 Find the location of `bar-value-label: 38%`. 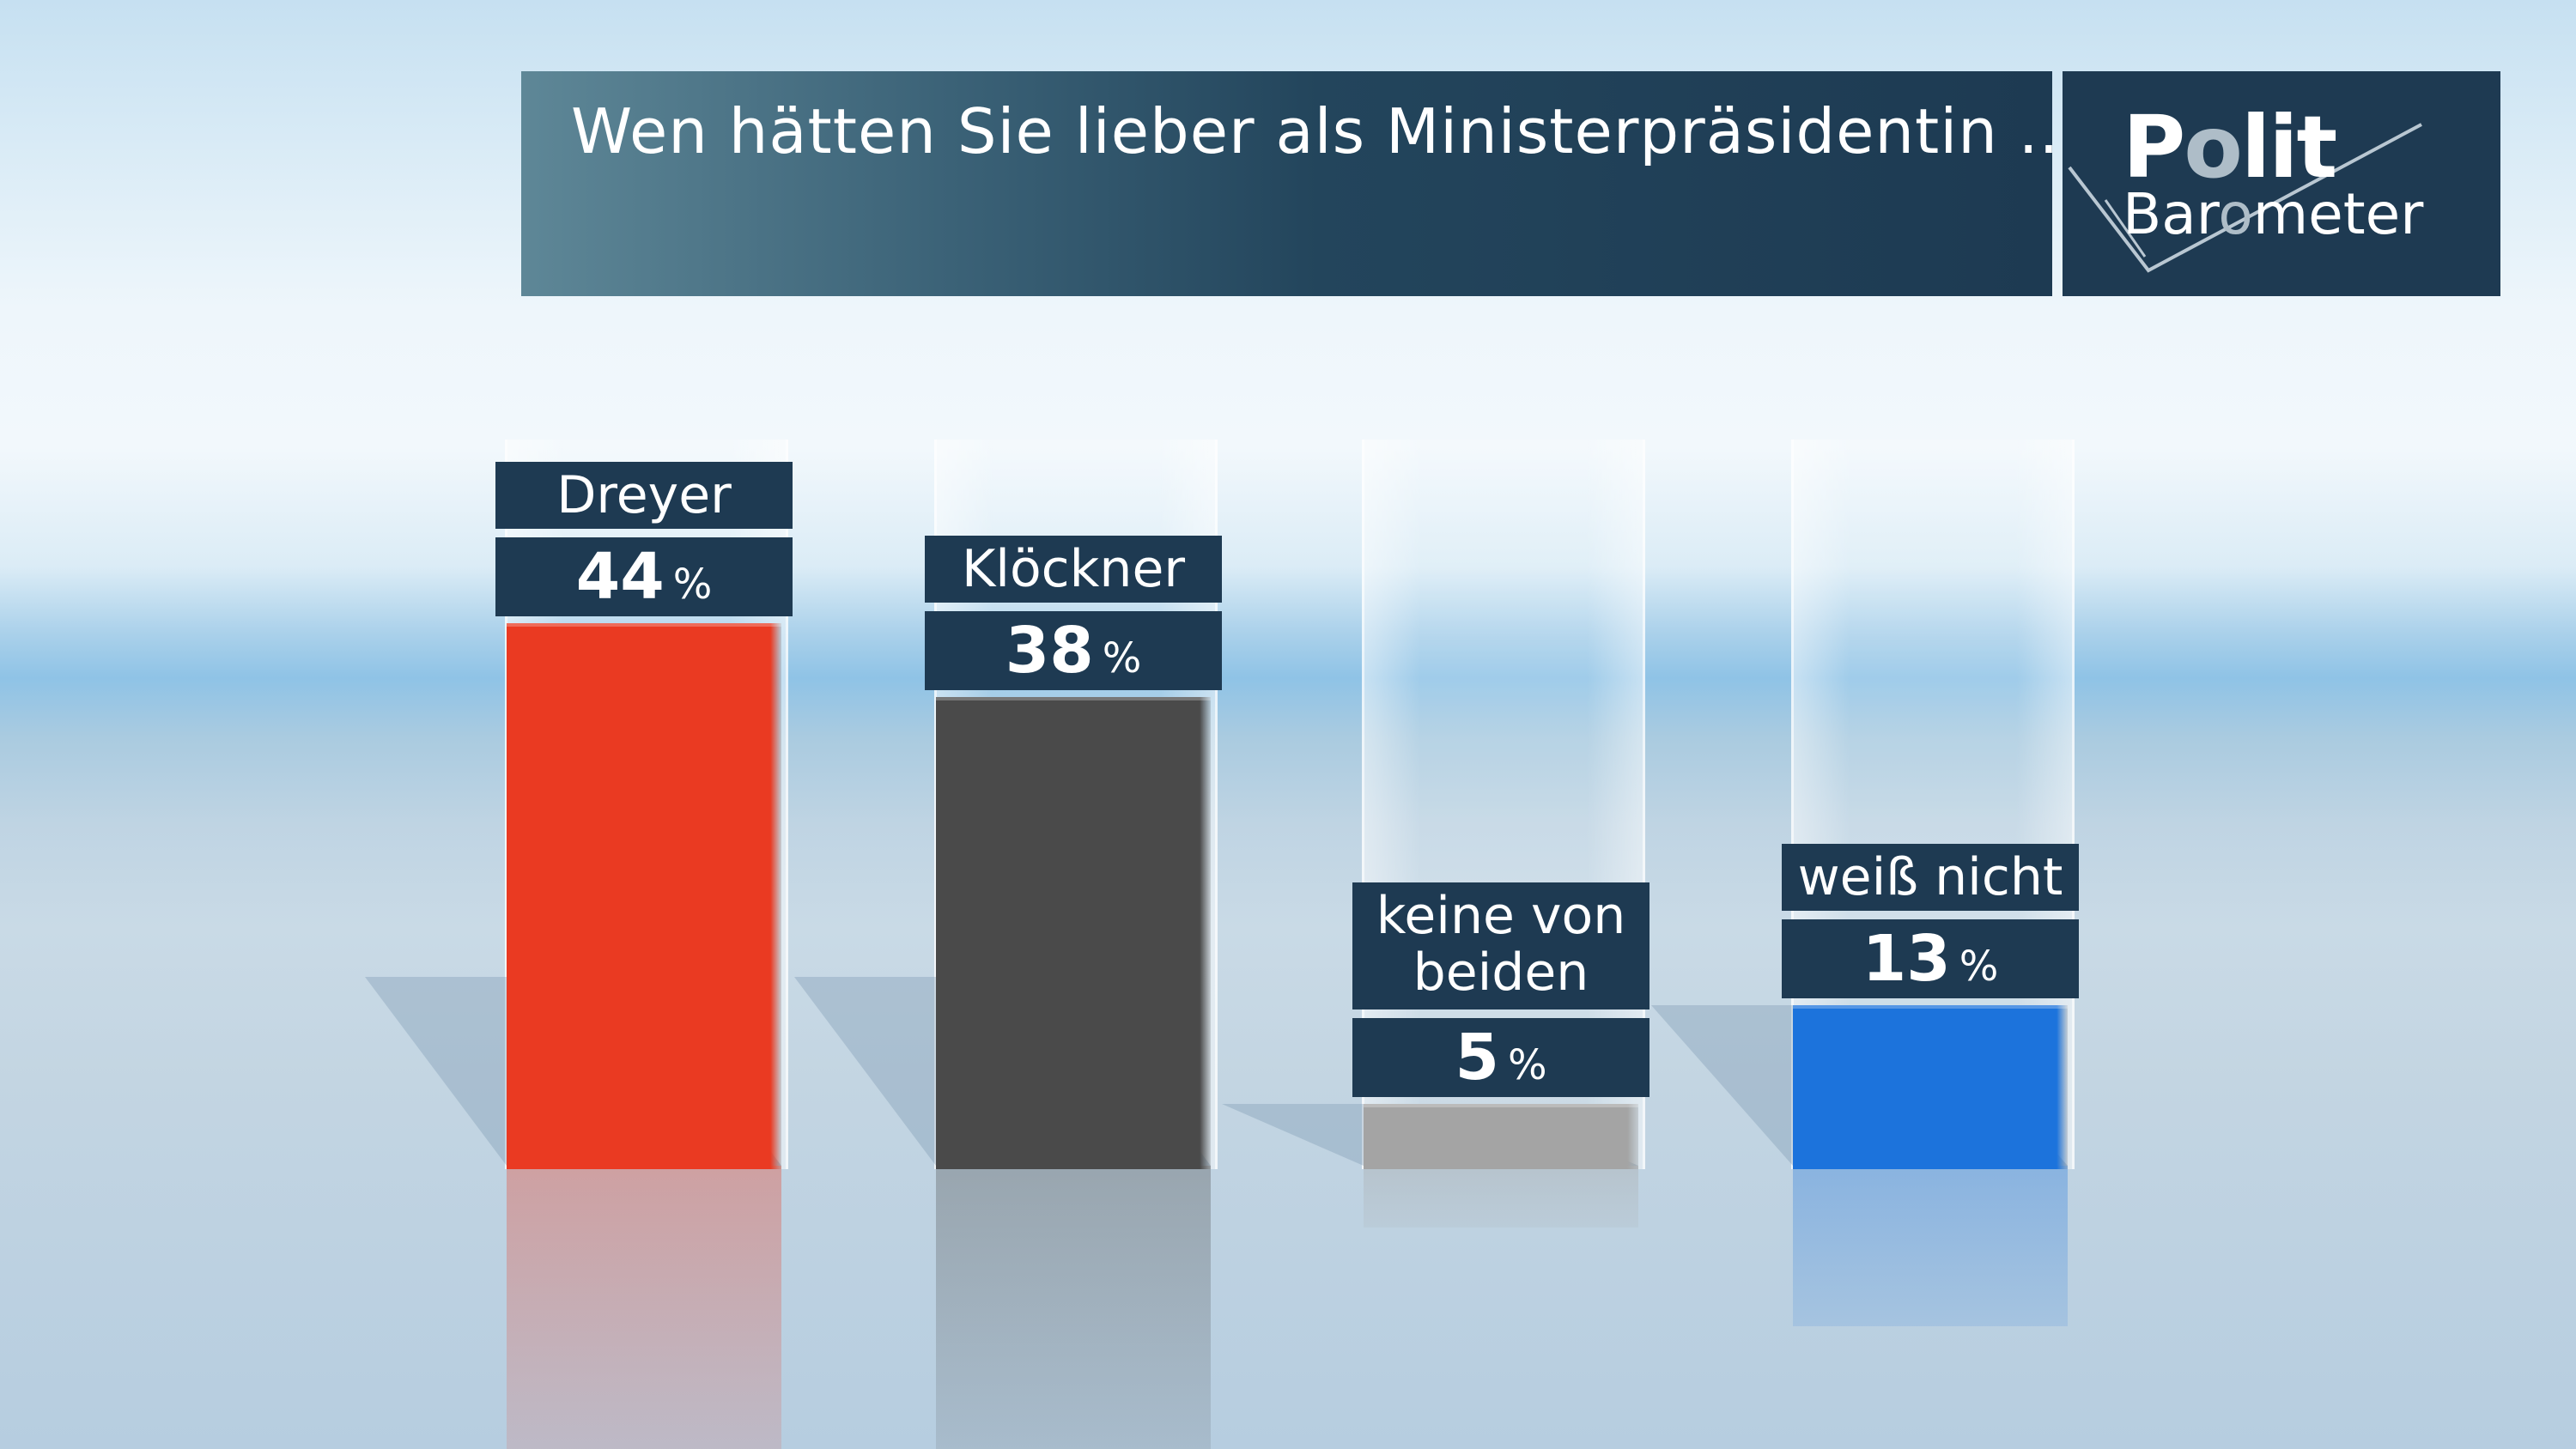

bar-value-label: 38% is located at coordinates (1074, 650).